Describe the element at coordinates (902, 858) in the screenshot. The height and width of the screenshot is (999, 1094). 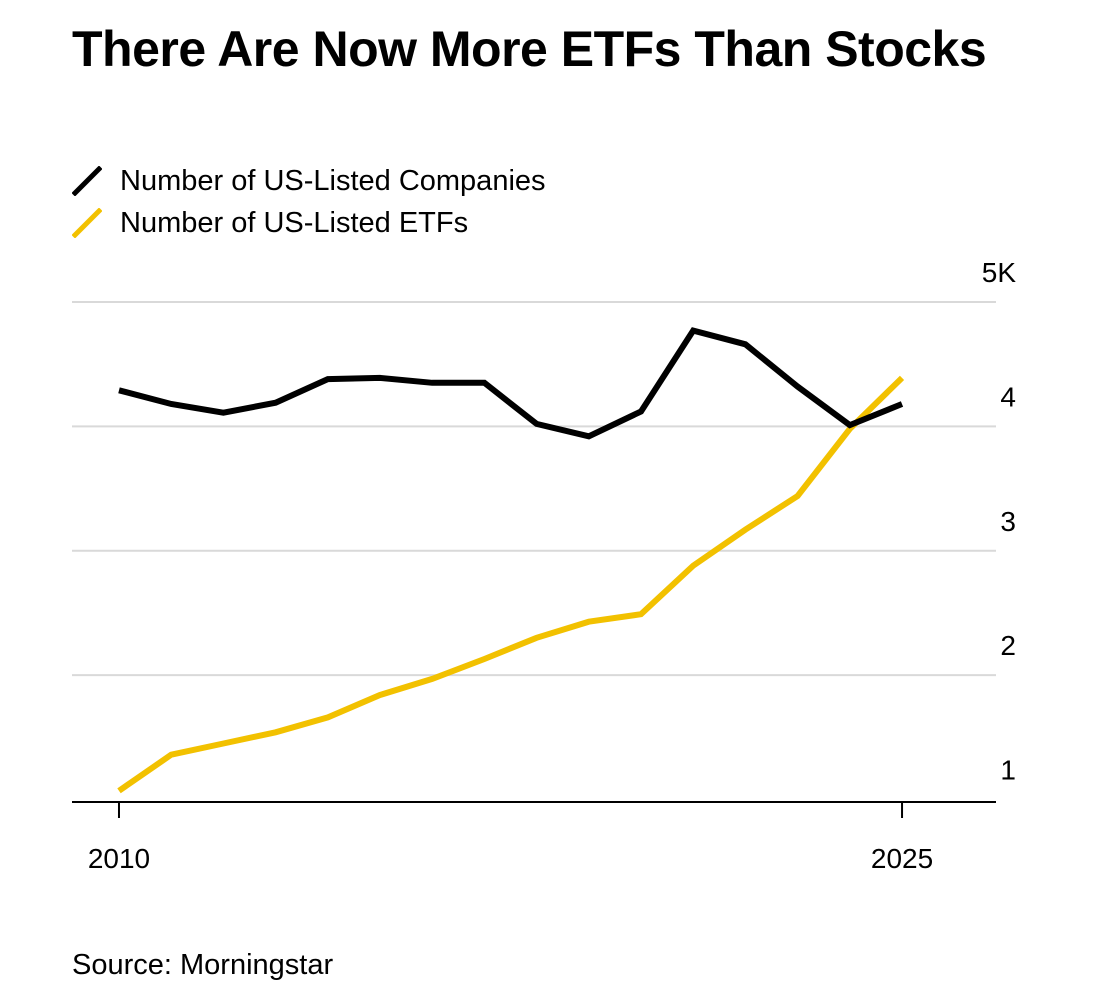
I see `x-tick-label-1: 2025` at that location.